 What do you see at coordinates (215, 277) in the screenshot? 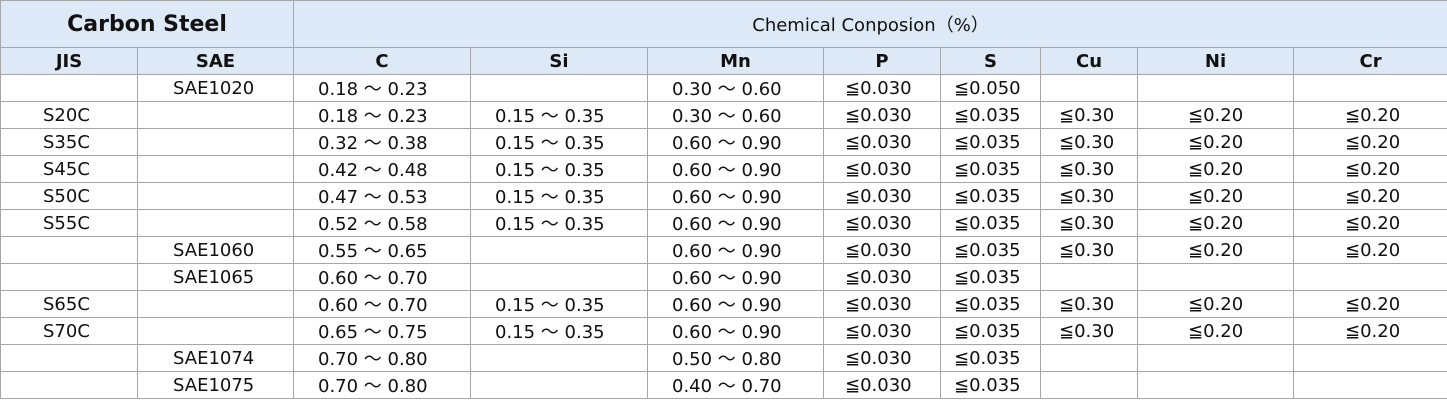
I see `table-cell: SAE1065` at bounding box center [215, 277].